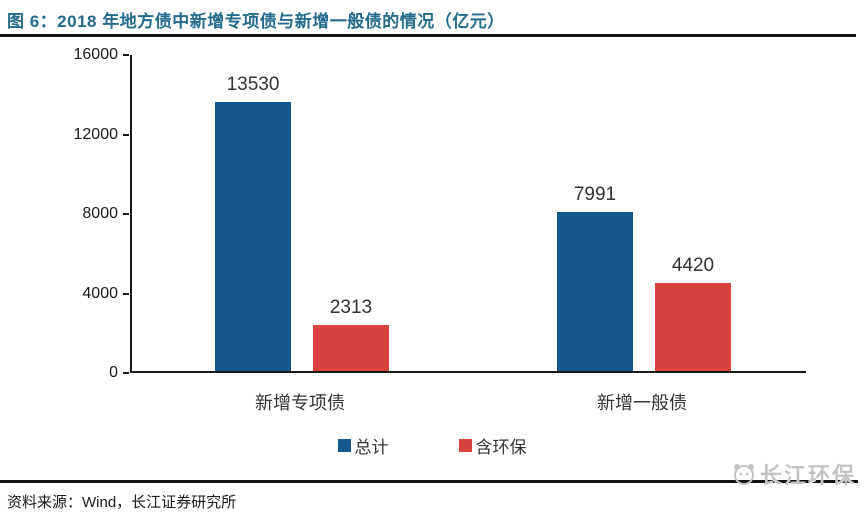 Image resolution: width=864 pixels, height=515 pixels. Describe the element at coordinates (253, 84) in the screenshot. I see `bar-value-label: 13530` at that location.